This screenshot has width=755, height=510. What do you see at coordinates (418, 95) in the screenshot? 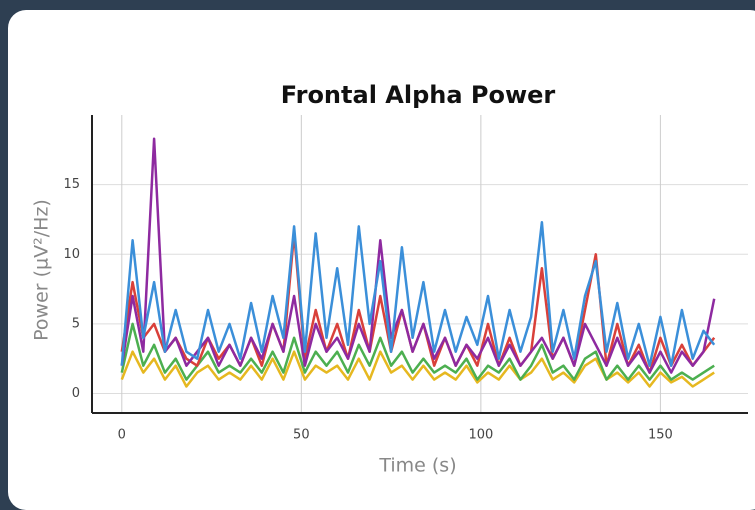
I see `chart-title: Frontal Alpha Power` at bounding box center [418, 95].